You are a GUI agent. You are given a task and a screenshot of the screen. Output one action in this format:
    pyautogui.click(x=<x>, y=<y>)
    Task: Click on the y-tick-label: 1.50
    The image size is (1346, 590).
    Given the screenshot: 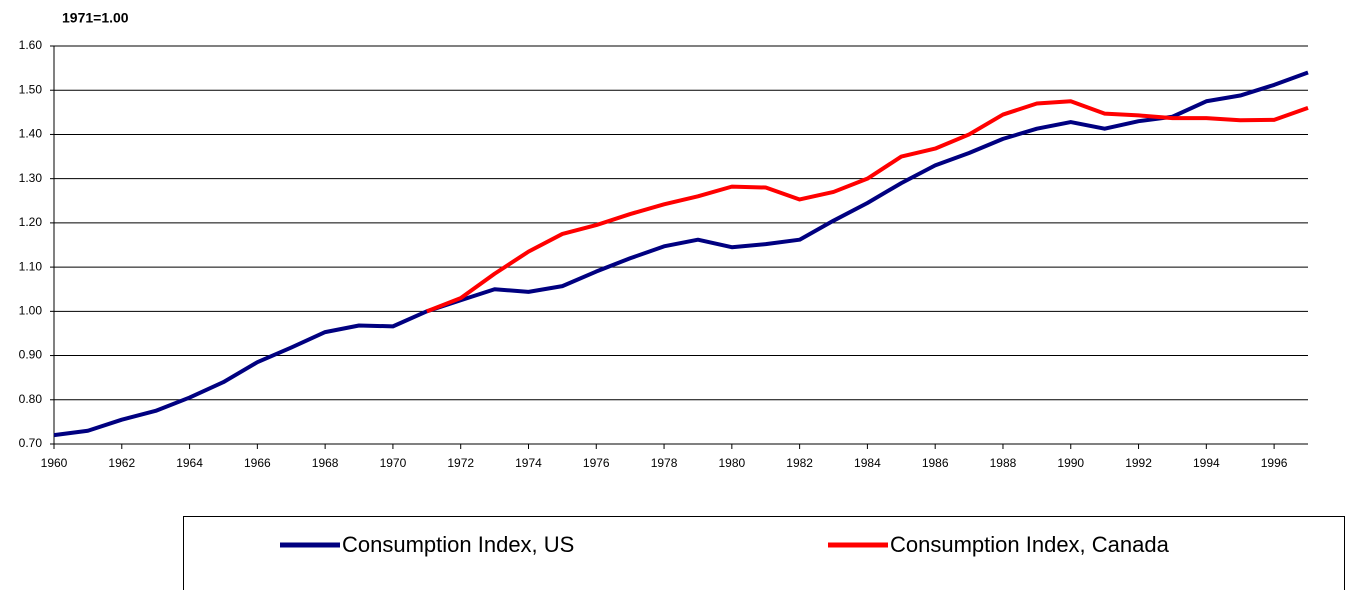 What is the action you would take?
    pyautogui.click(x=31, y=89)
    